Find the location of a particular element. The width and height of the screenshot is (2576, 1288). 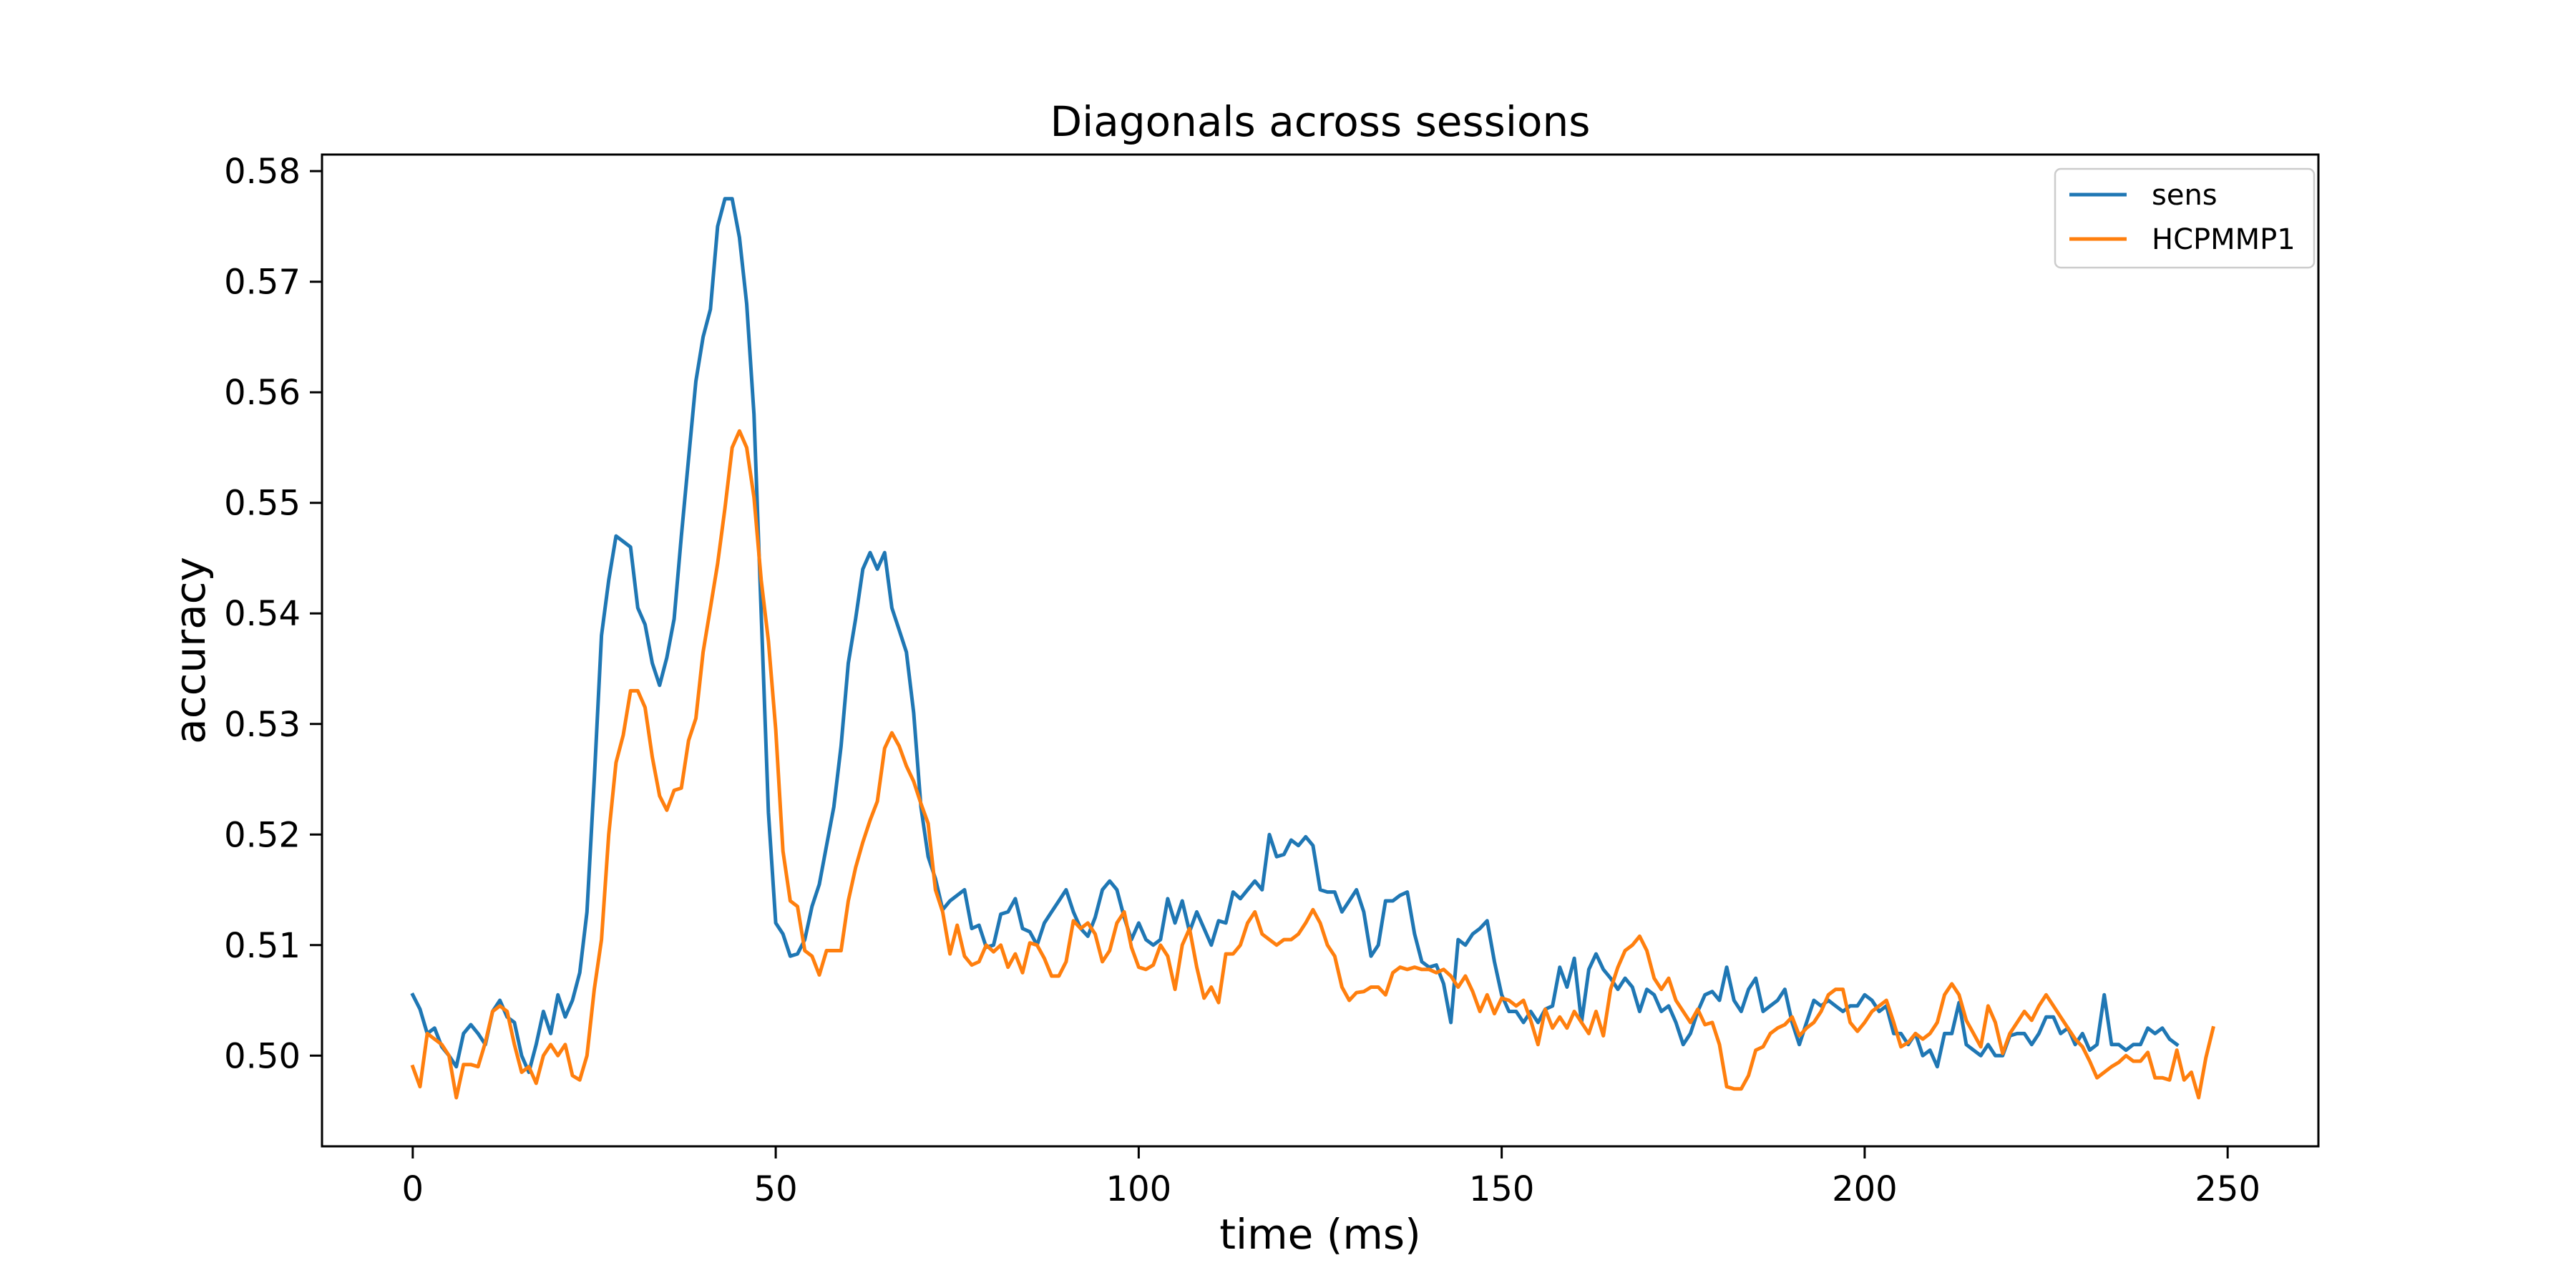

x-tick-label: 250 is located at coordinates (2227, 1189).